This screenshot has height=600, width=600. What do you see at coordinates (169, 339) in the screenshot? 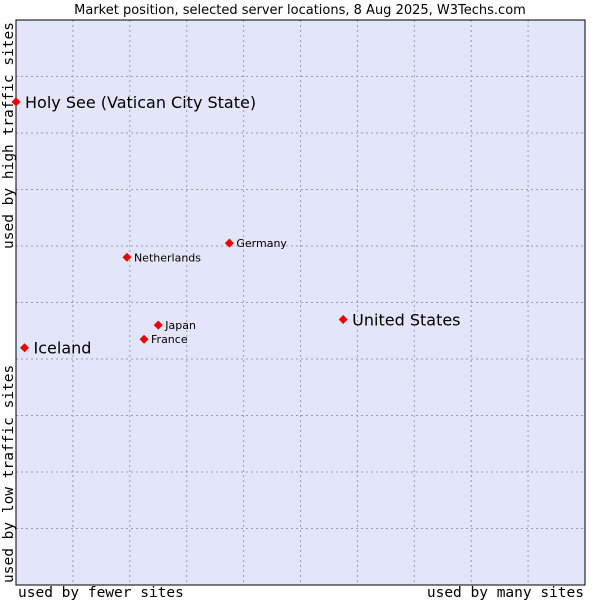
I see `point-label: France` at bounding box center [169, 339].